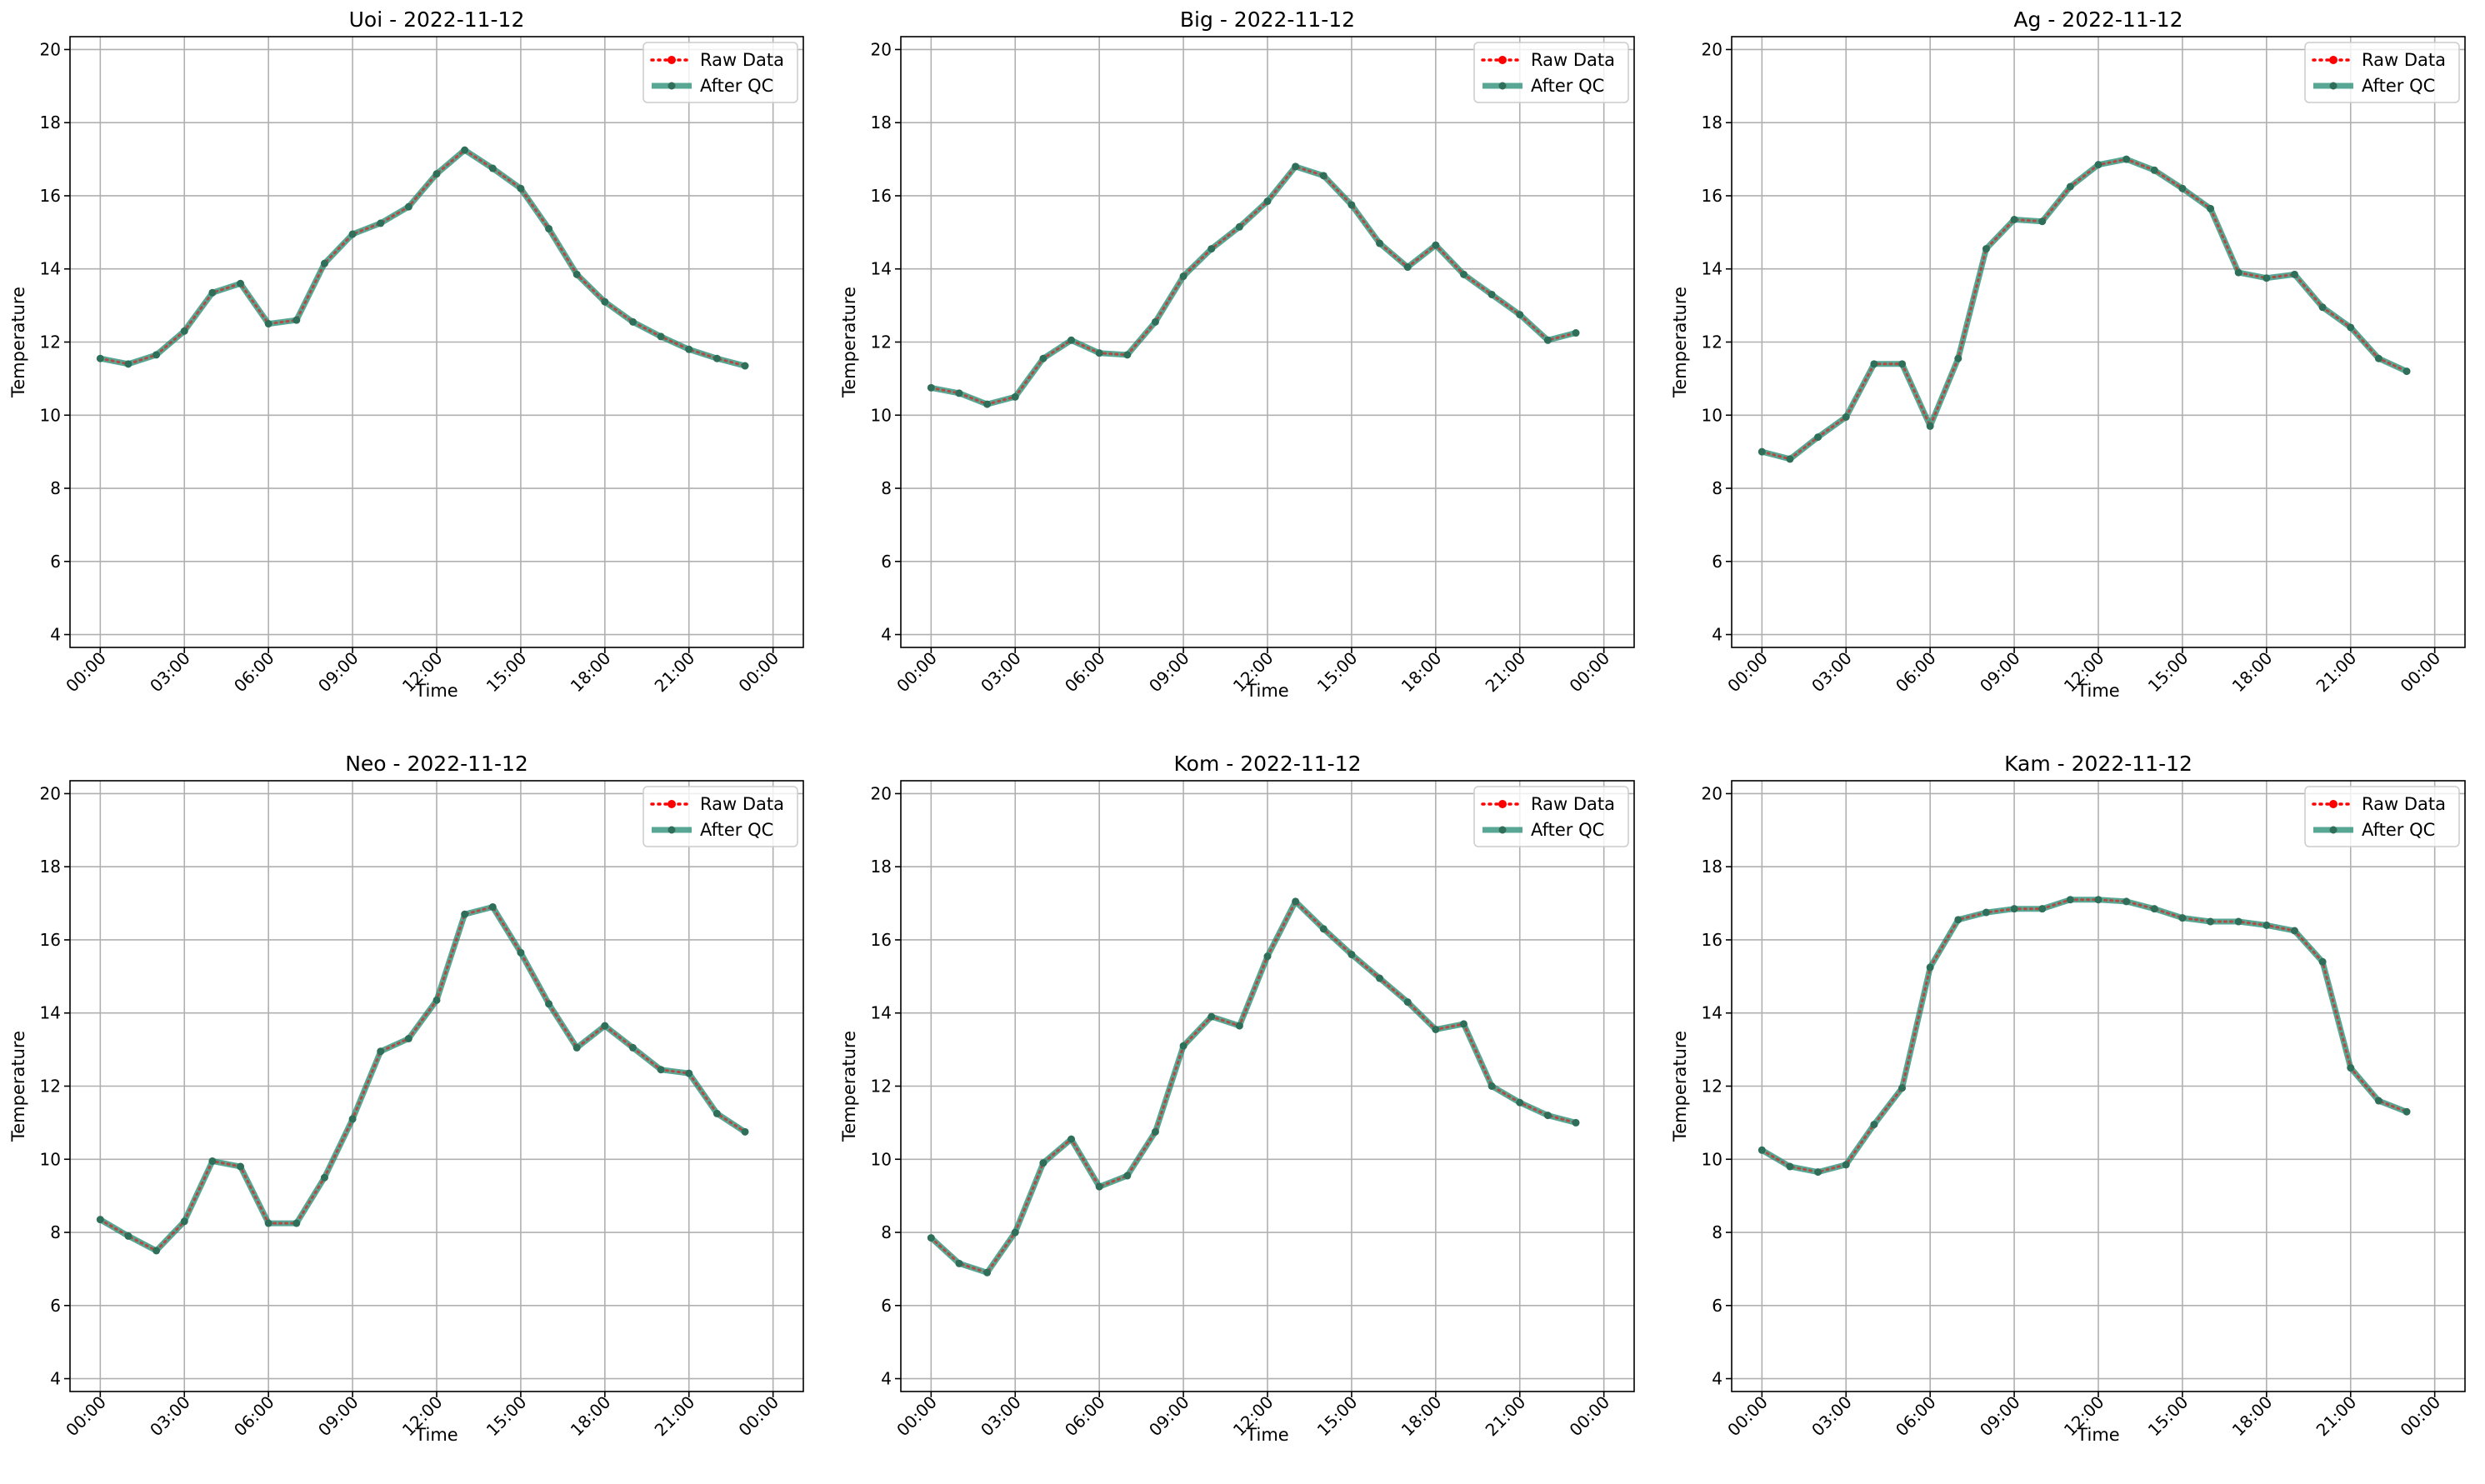 Image resolution: width=2485 pixels, height=1484 pixels. I want to click on legend: Raw Data After QC, so click(720, 72).